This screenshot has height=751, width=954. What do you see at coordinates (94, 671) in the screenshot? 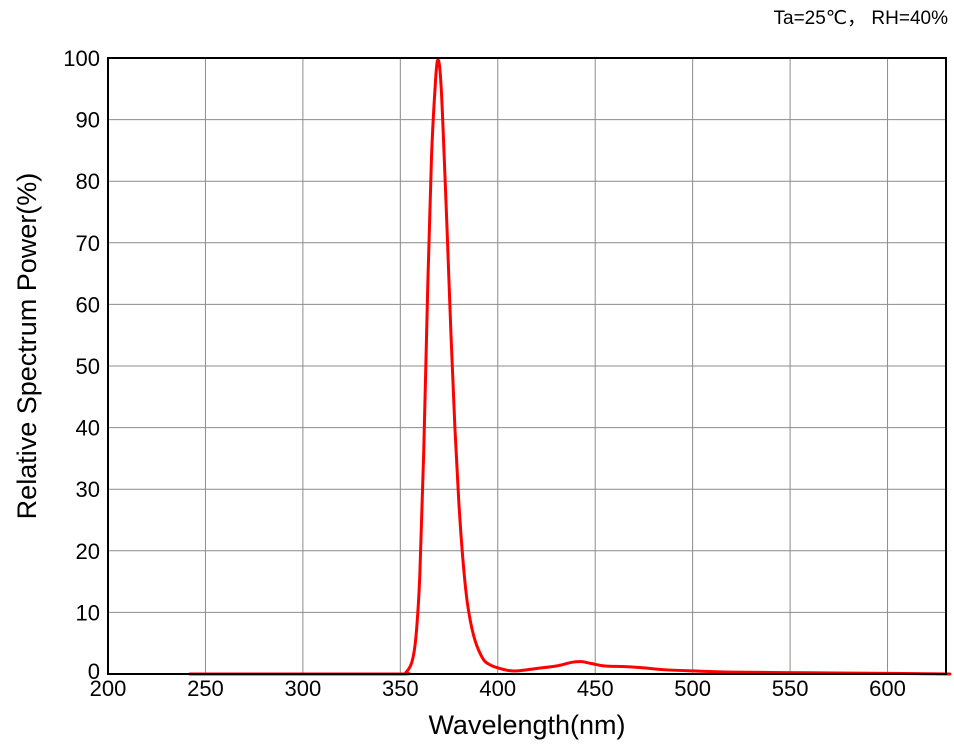
I see `y-tick-label: 0` at bounding box center [94, 671].